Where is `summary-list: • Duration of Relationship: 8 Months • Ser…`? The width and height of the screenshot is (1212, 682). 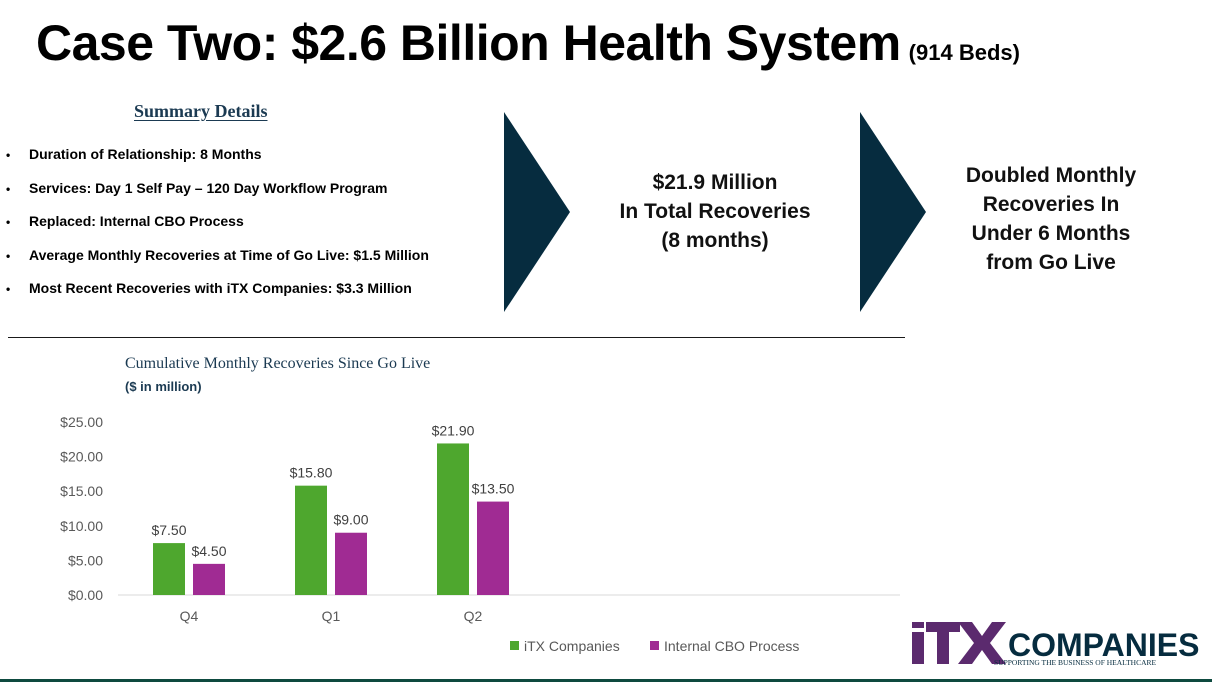 summary-list: • Duration of Relationship: 8 Months • Ser… is located at coordinates (217, 230).